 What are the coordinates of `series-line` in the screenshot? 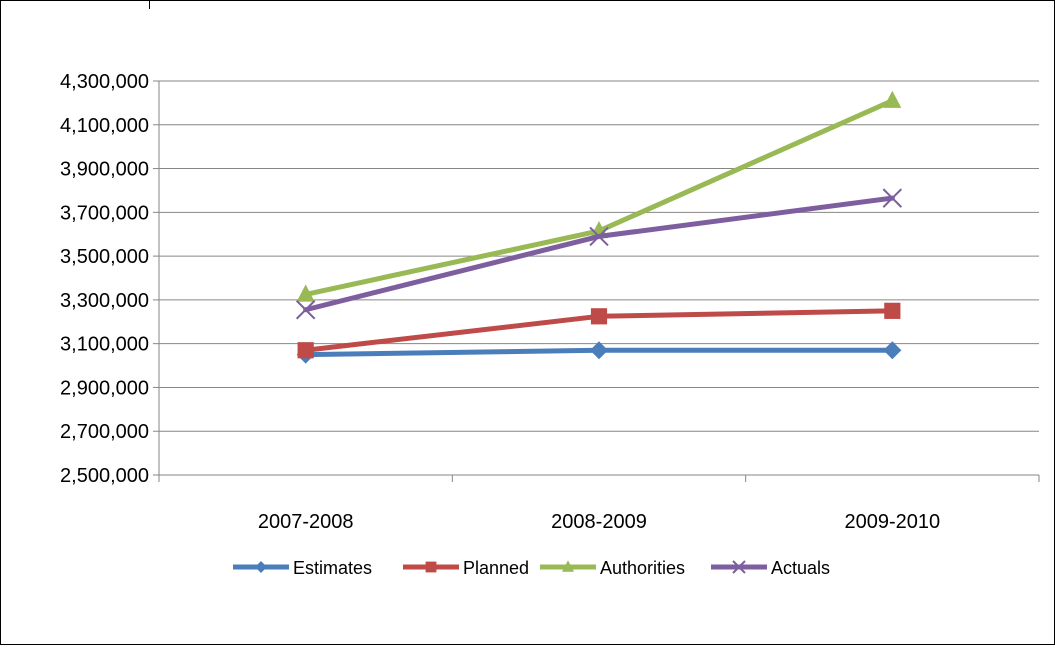 It's located at (599, 254).